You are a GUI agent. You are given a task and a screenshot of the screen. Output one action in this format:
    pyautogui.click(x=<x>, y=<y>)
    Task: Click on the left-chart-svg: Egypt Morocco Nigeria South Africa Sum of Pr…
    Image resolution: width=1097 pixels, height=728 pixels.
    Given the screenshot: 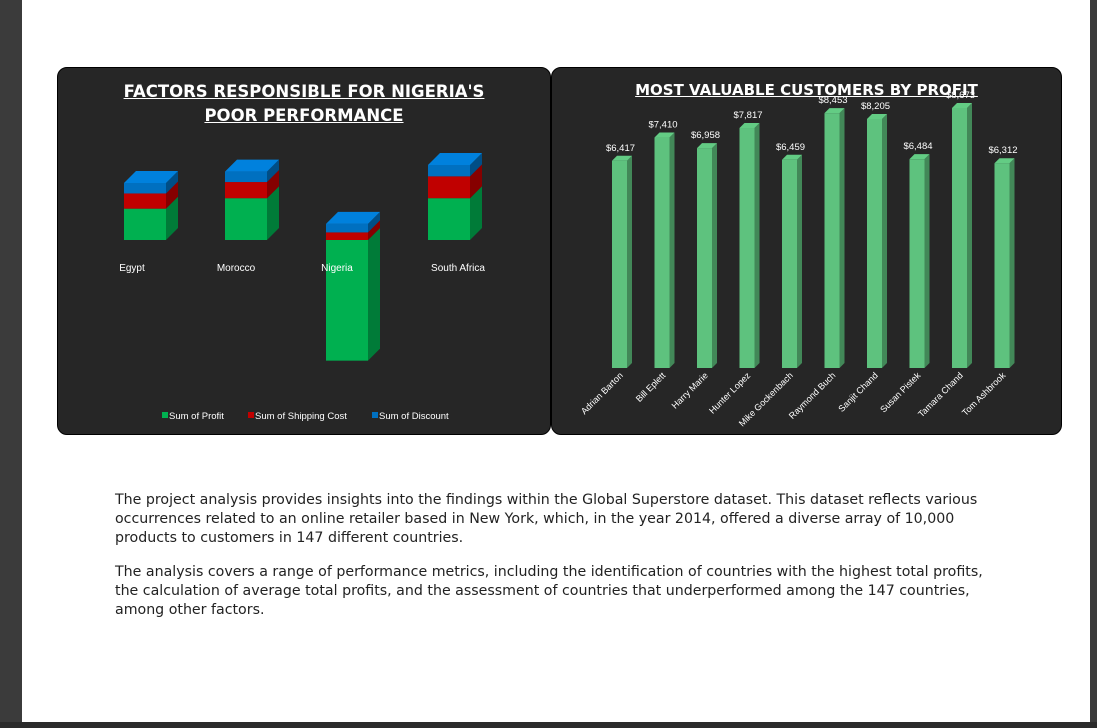 What is the action you would take?
    pyautogui.click(x=302, y=287)
    